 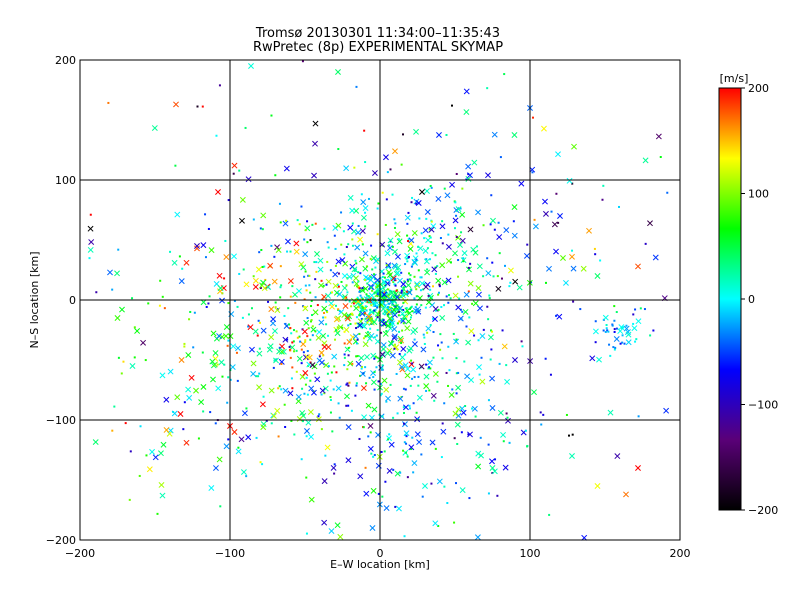 I want to click on colorbar-tick-label: 200, so click(x=758, y=88).